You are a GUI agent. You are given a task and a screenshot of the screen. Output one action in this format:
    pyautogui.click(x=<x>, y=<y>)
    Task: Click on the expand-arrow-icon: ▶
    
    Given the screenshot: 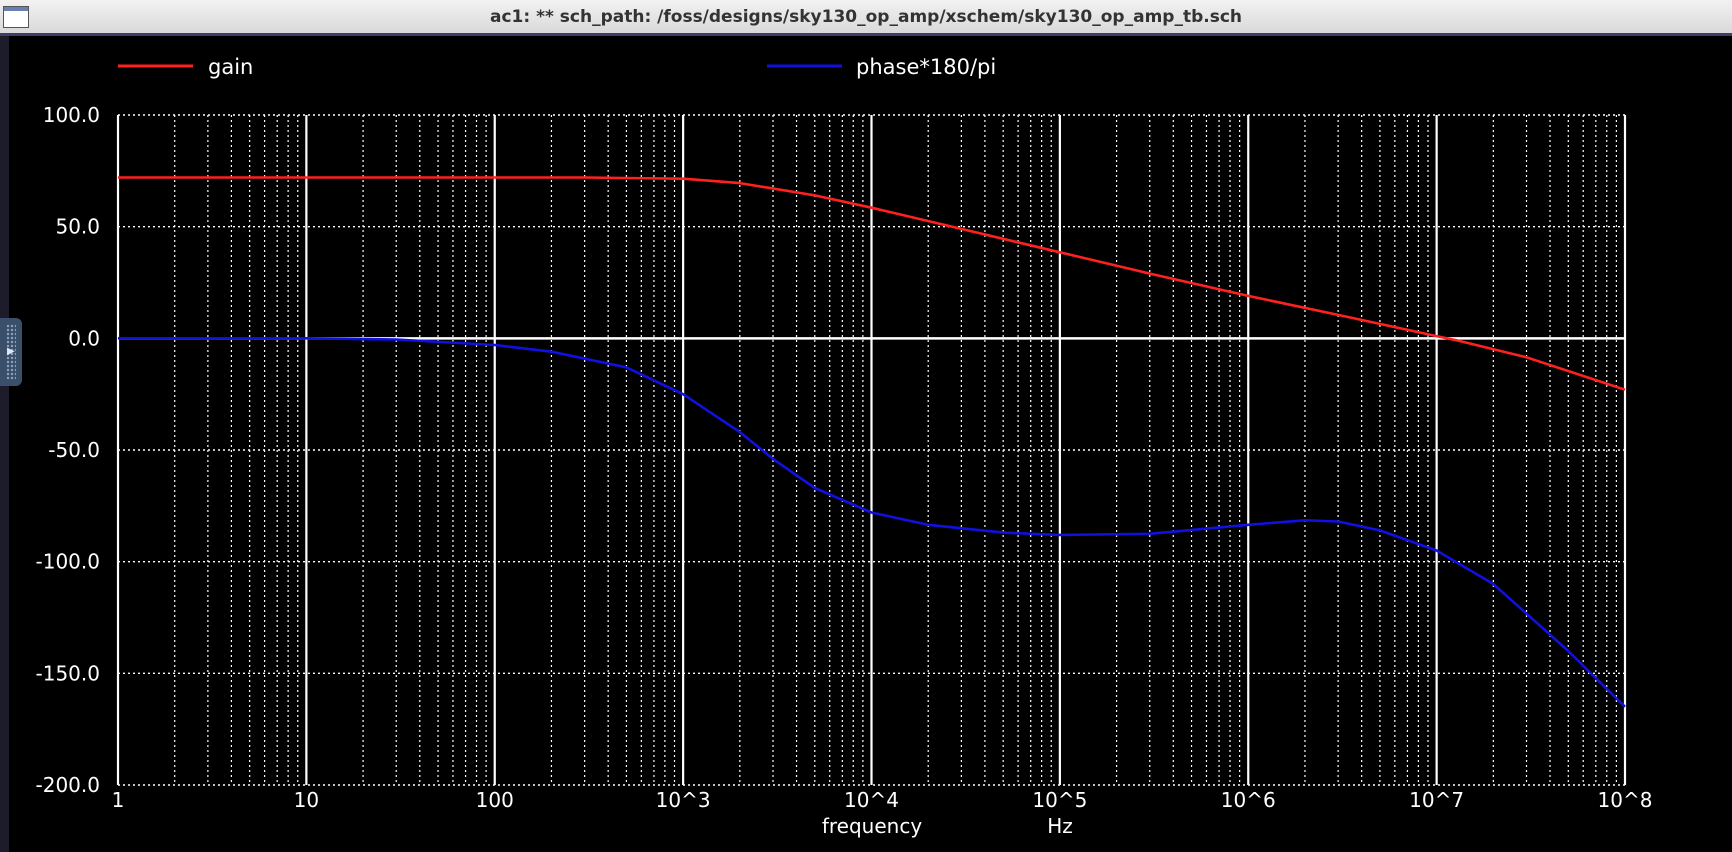 What is the action you would take?
    pyautogui.click(x=11, y=351)
    